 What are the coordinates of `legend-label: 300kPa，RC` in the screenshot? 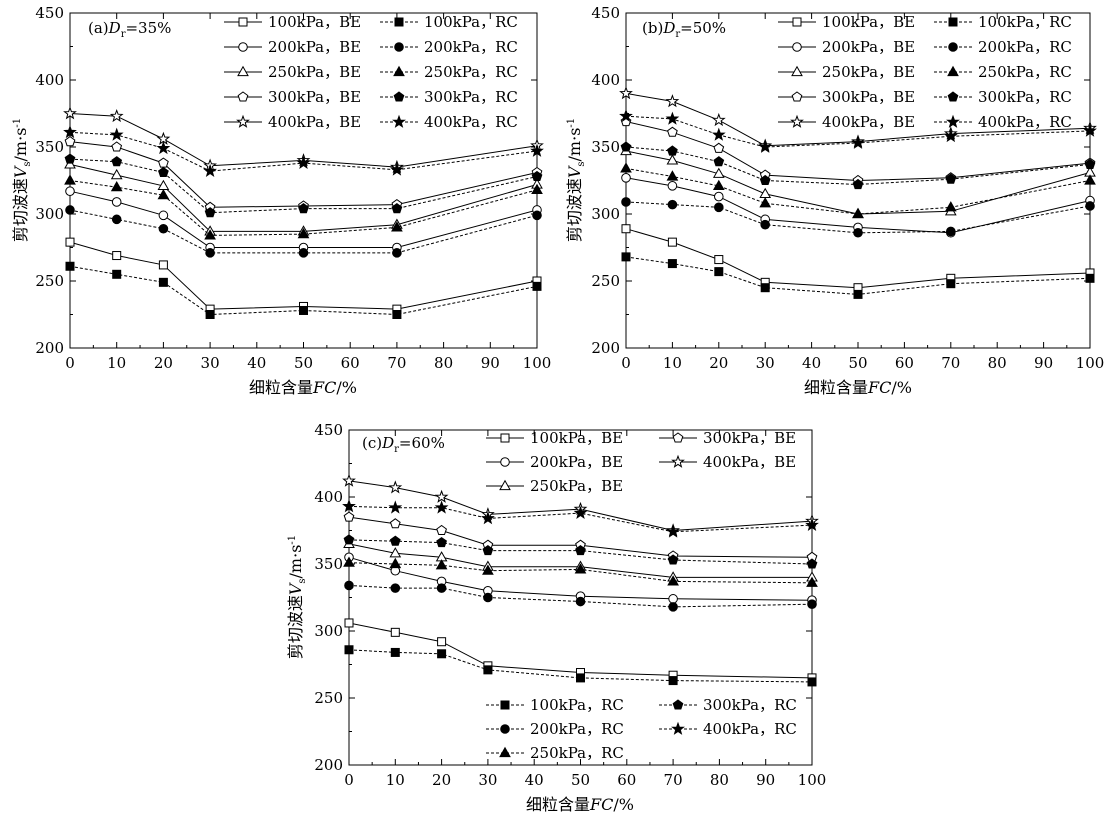 It's located at (750, 705).